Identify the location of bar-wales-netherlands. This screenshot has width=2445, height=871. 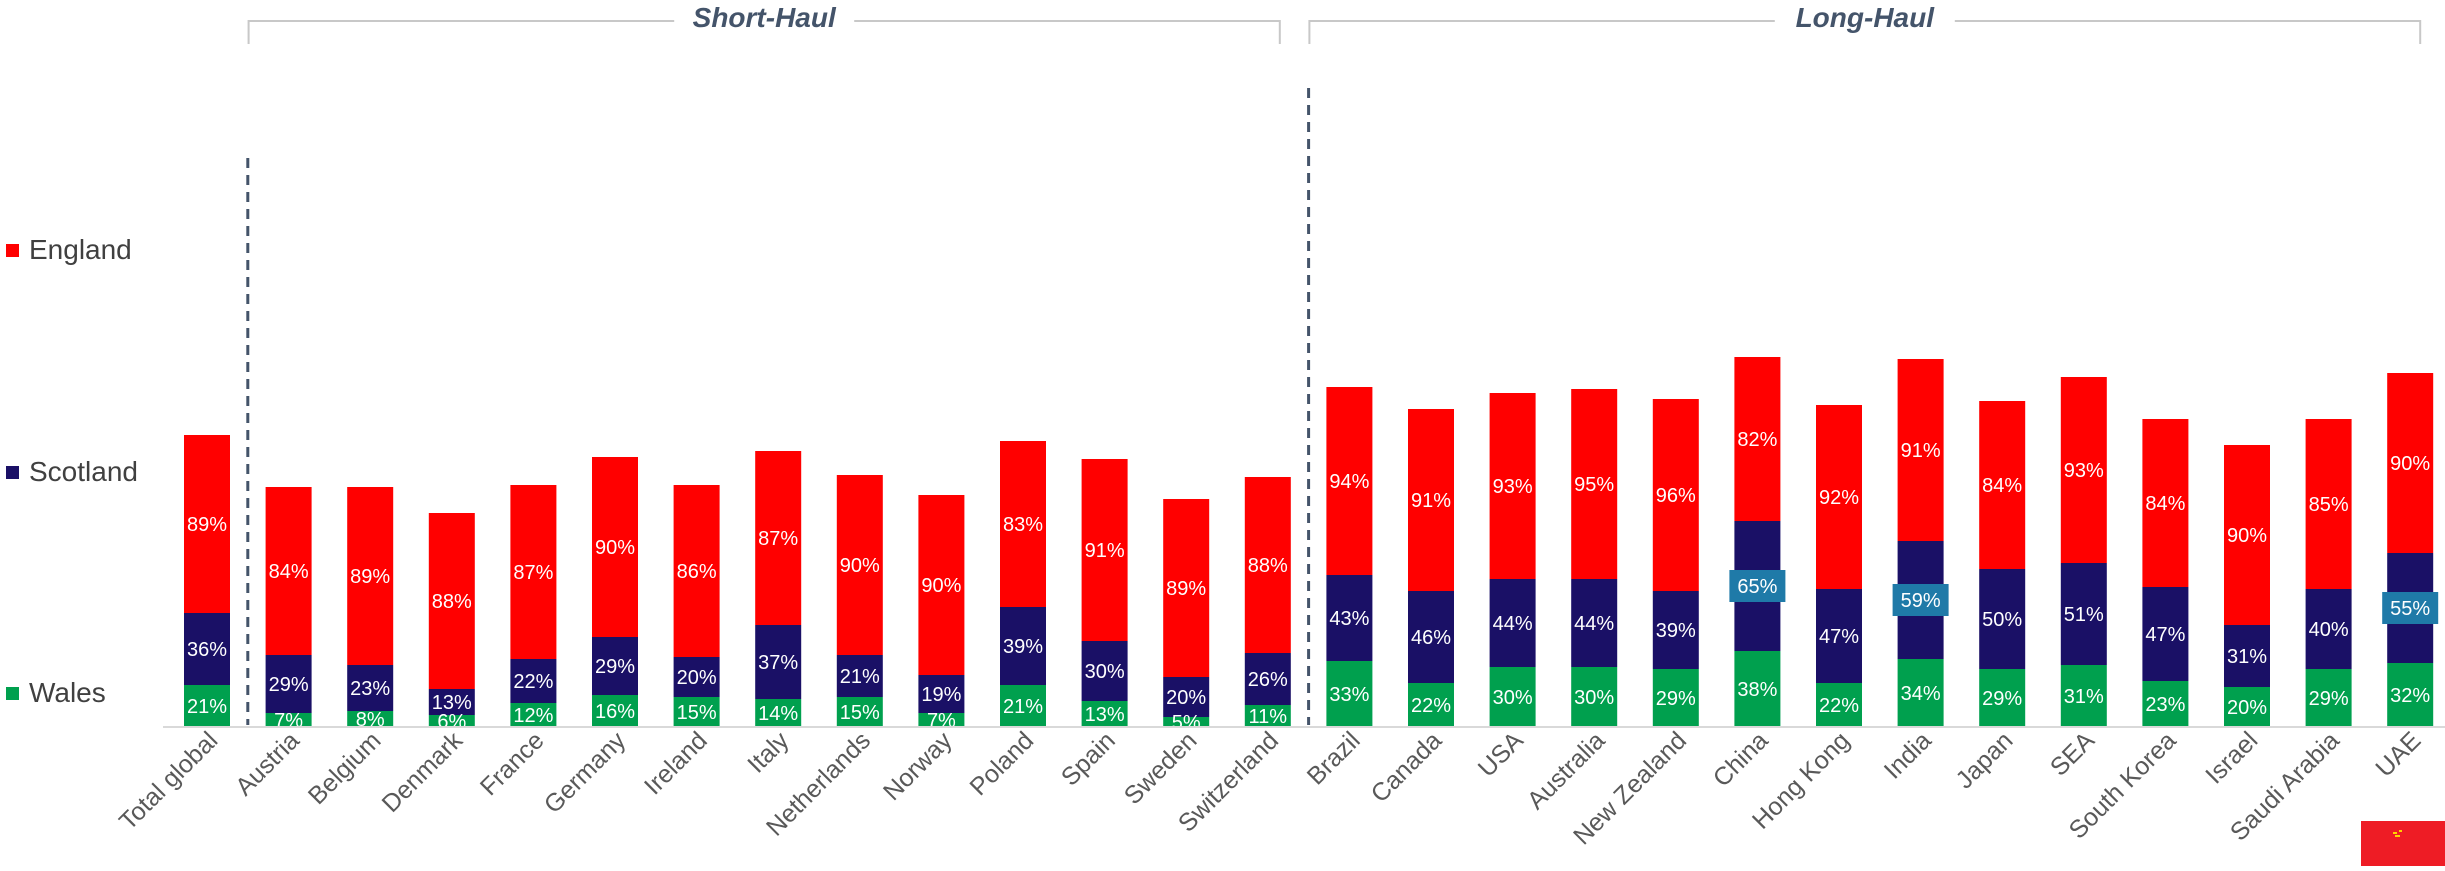
(859, 712).